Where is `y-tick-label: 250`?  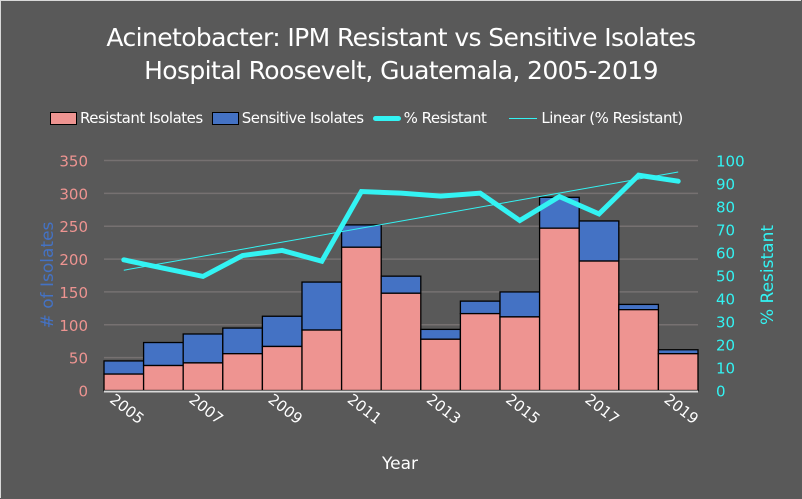
y-tick-label: 250 is located at coordinates (73, 227).